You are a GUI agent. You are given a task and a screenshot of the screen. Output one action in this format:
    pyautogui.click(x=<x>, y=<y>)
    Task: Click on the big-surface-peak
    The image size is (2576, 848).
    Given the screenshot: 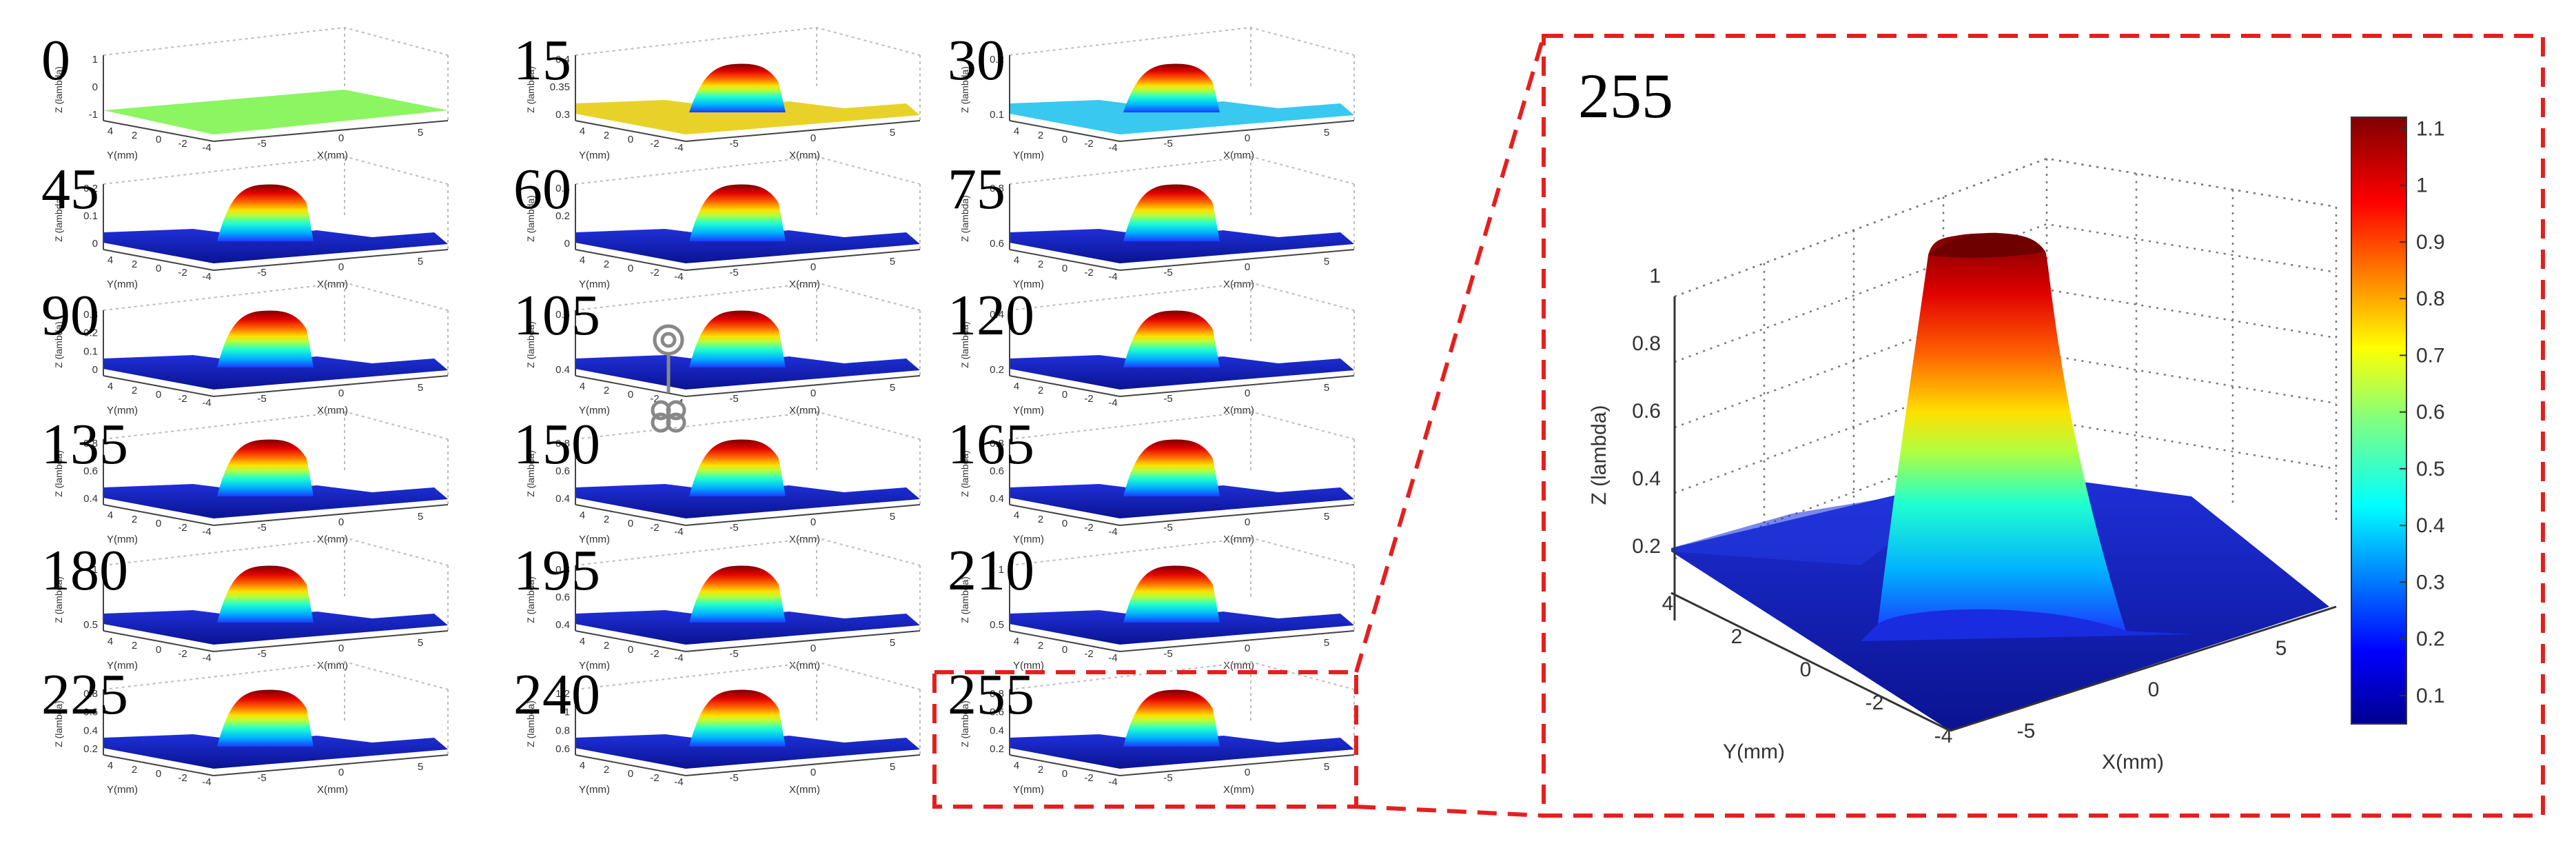 What is the action you would take?
    pyautogui.click(x=2002, y=432)
    